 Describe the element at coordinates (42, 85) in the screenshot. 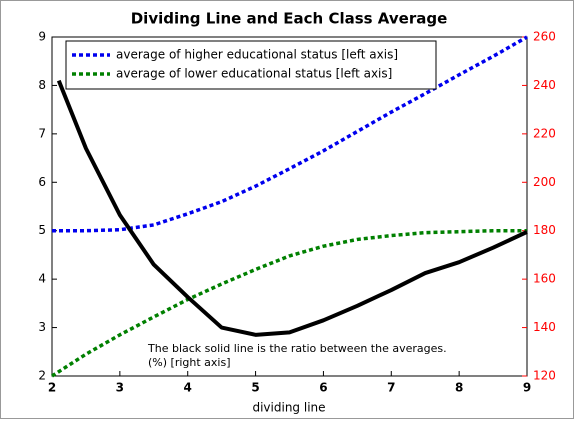

I see `y-tick-label: 8` at that location.